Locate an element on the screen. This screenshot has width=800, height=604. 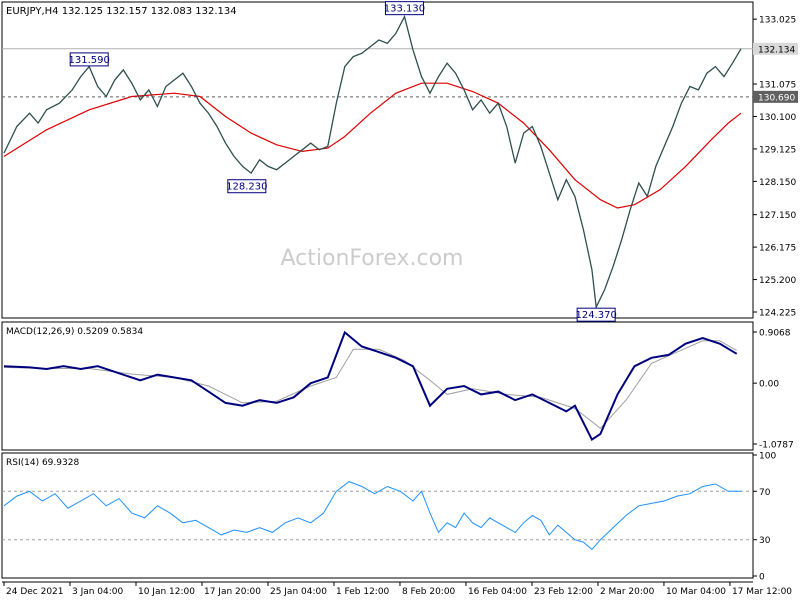
current-price-tag-box is located at coordinates (775, 48).